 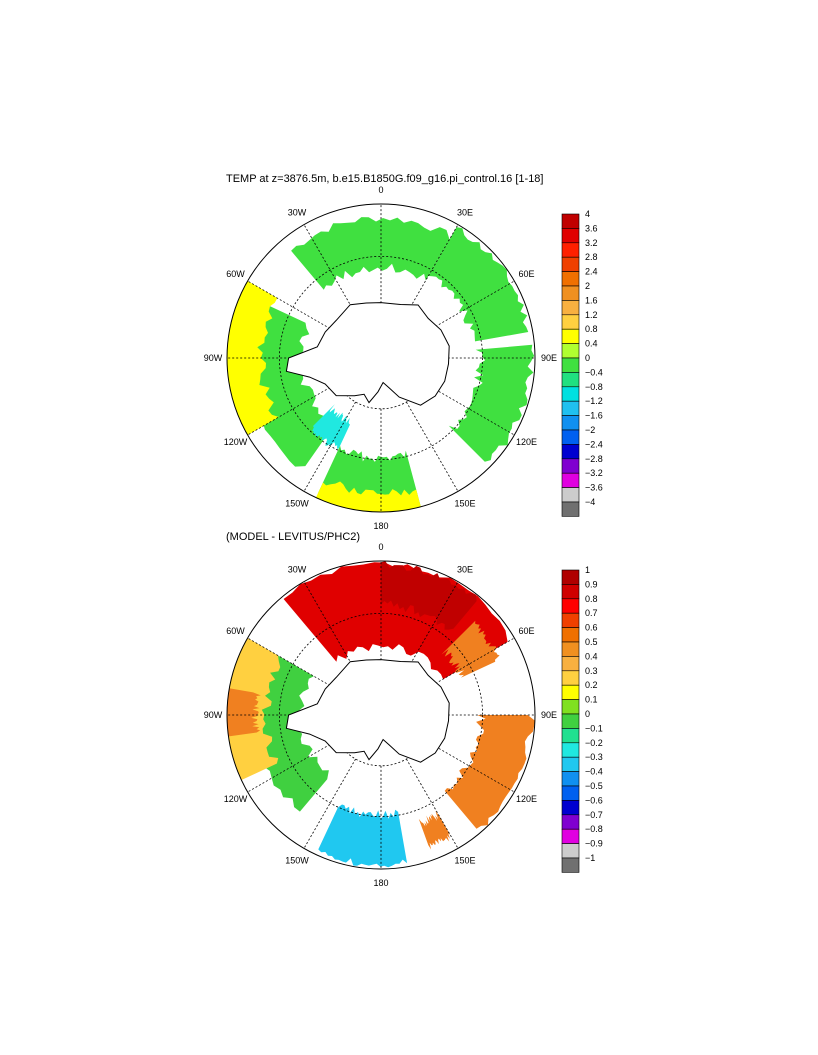 I want to click on colorbar-label: 2, so click(x=587, y=286).